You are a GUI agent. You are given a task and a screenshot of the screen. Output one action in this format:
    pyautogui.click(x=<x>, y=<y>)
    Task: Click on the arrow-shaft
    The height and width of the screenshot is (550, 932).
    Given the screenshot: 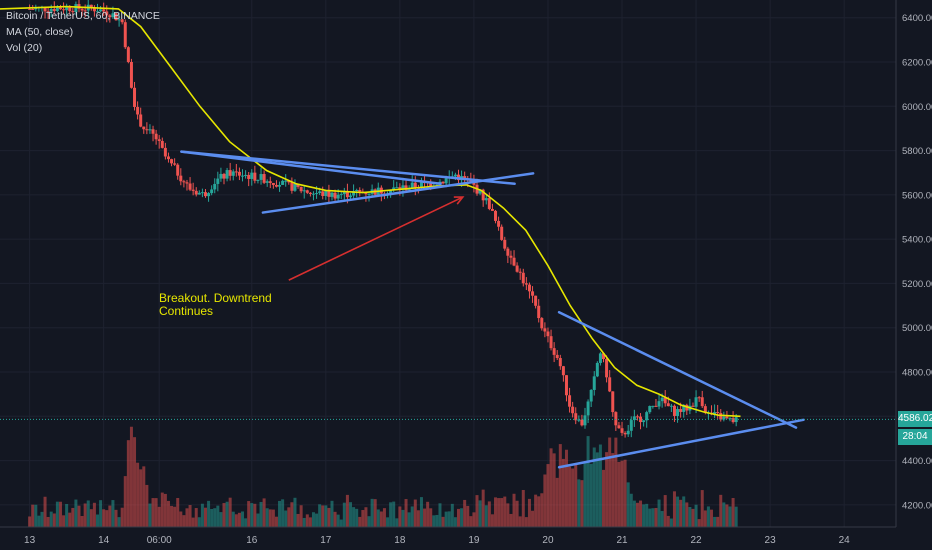 What is the action you would take?
    pyautogui.click(x=376, y=238)
    